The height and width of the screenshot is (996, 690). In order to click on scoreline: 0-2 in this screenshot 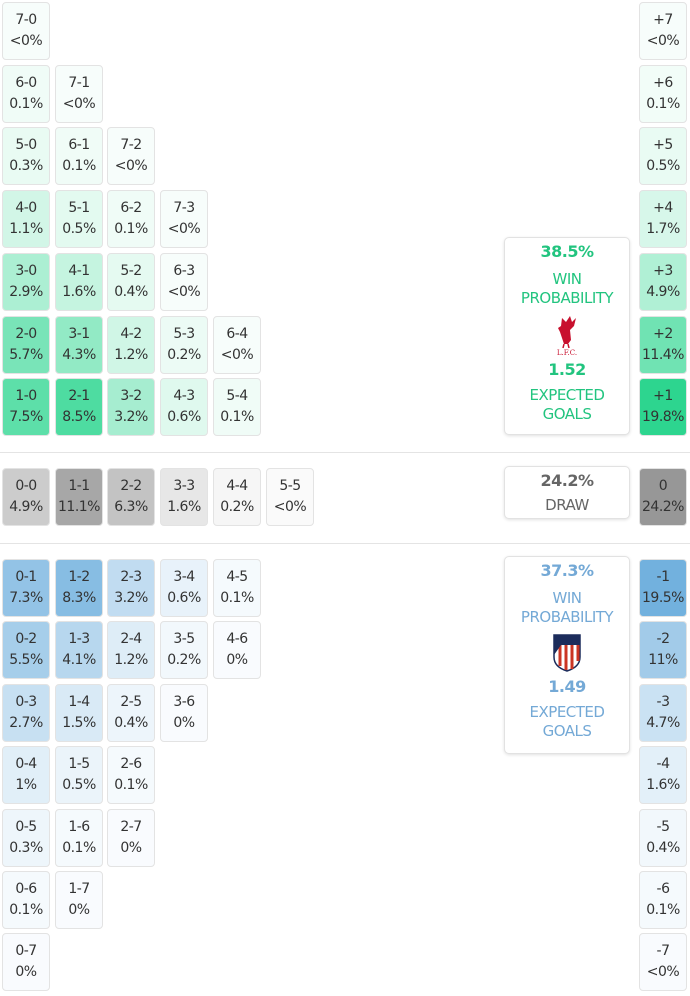, I will do `click(26, 639)`.